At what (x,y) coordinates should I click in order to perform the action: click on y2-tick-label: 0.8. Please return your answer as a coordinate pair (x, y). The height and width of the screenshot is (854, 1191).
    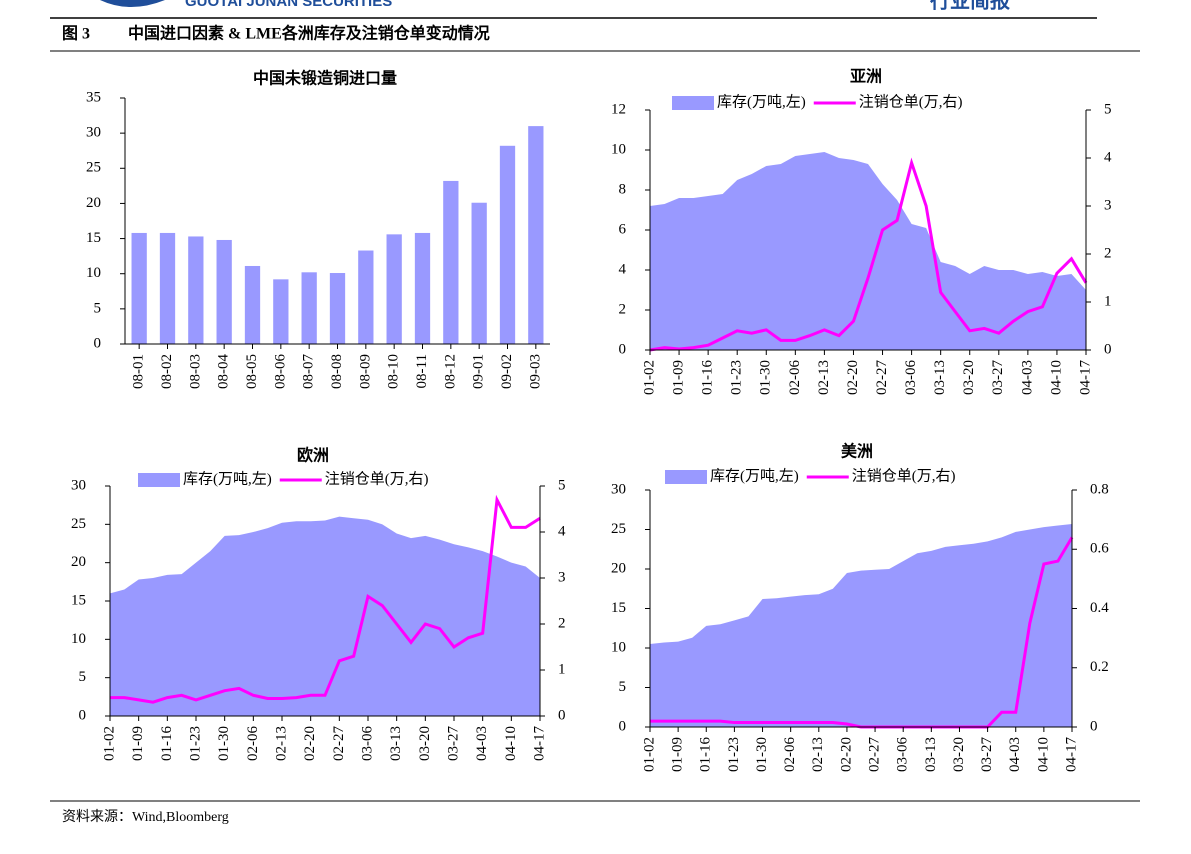
    Looking at the image, I should click on (1099, 489).